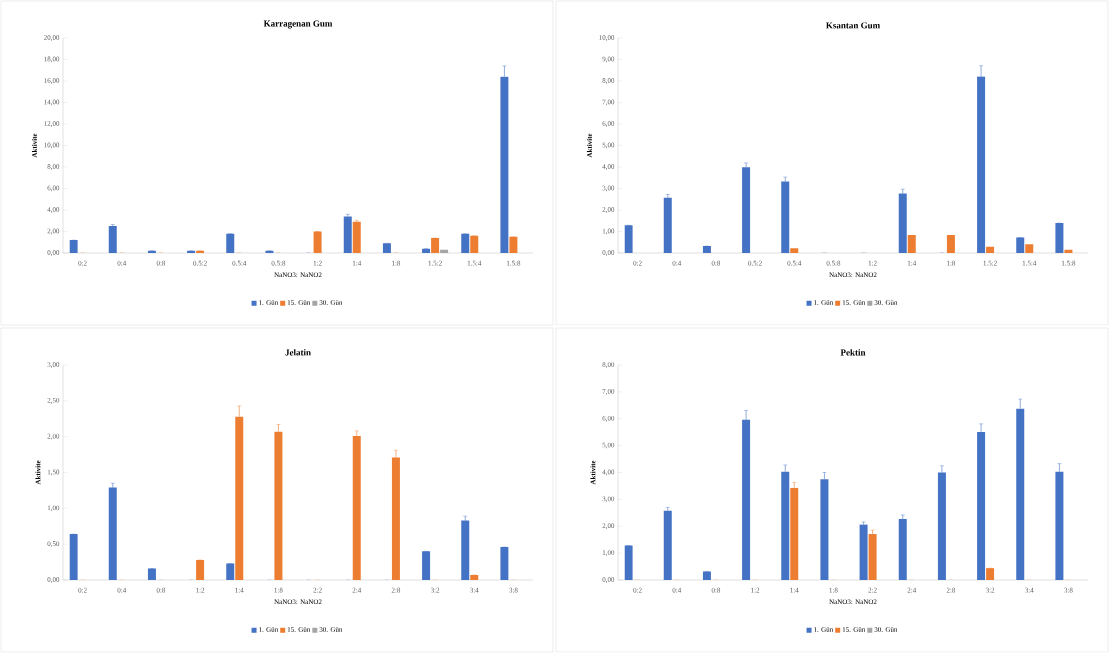 This screenshot has width=1109, height=653. Describe the element at coordinates (298, 24) in the screenshot. I see `chart-title: Karragenan Gum` at that location.